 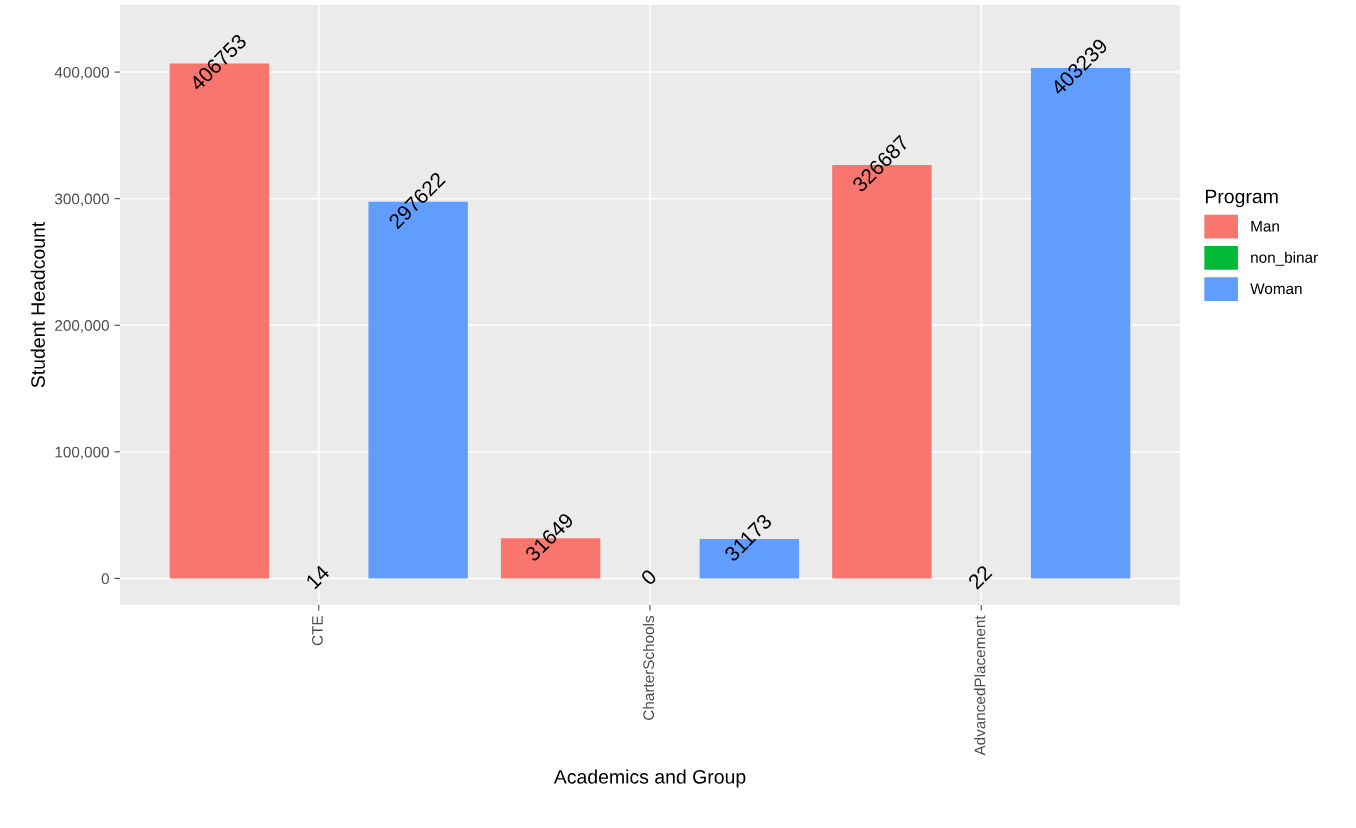 What do you see at coordinates (1265, 226) in the screenshot?
I see `legend-label: Man` at bounding box center [1265, 226].